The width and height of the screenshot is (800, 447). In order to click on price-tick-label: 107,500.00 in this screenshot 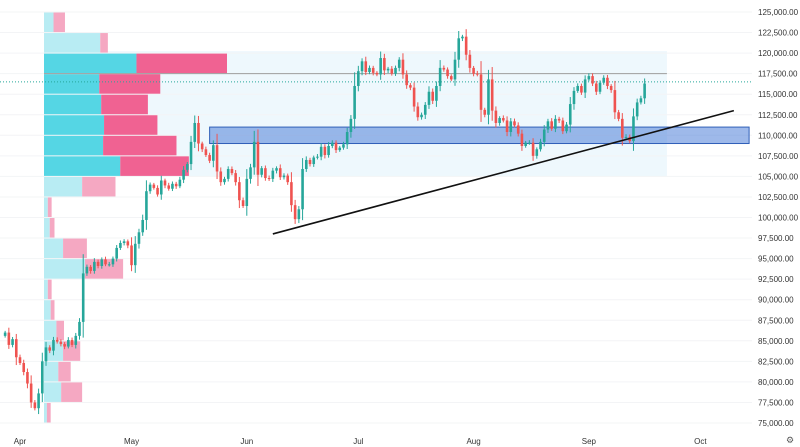, I will do `click(778, 156)`.